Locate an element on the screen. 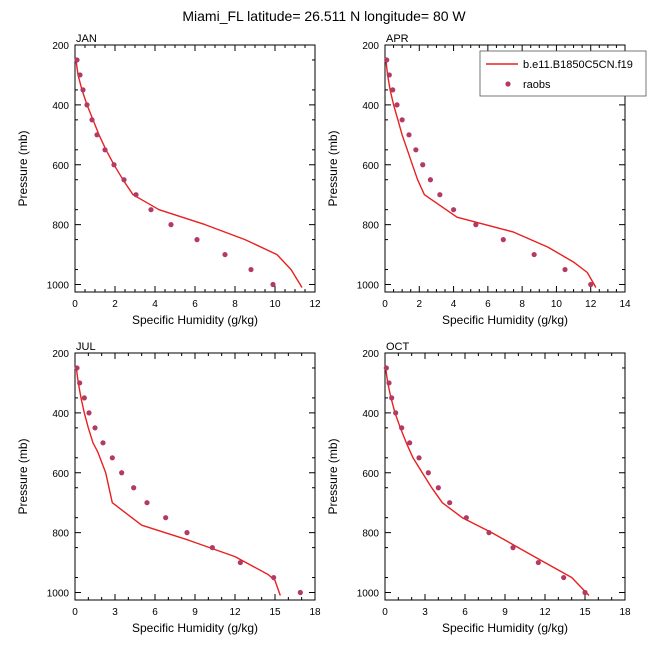 The height and width of the screenshot is (649, 648). x-tick-label: 14 is located at coordinates (625, 304).